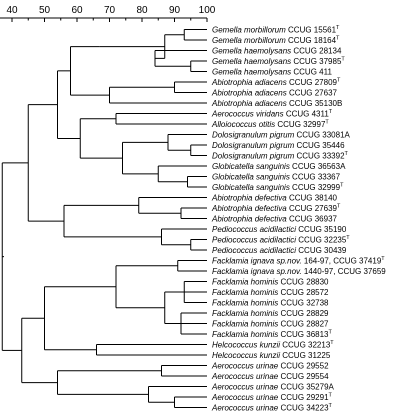  Describe the element at coordinates (321, 250) in the screenshot. I see `strain-id: CCUG 30439` at that location.